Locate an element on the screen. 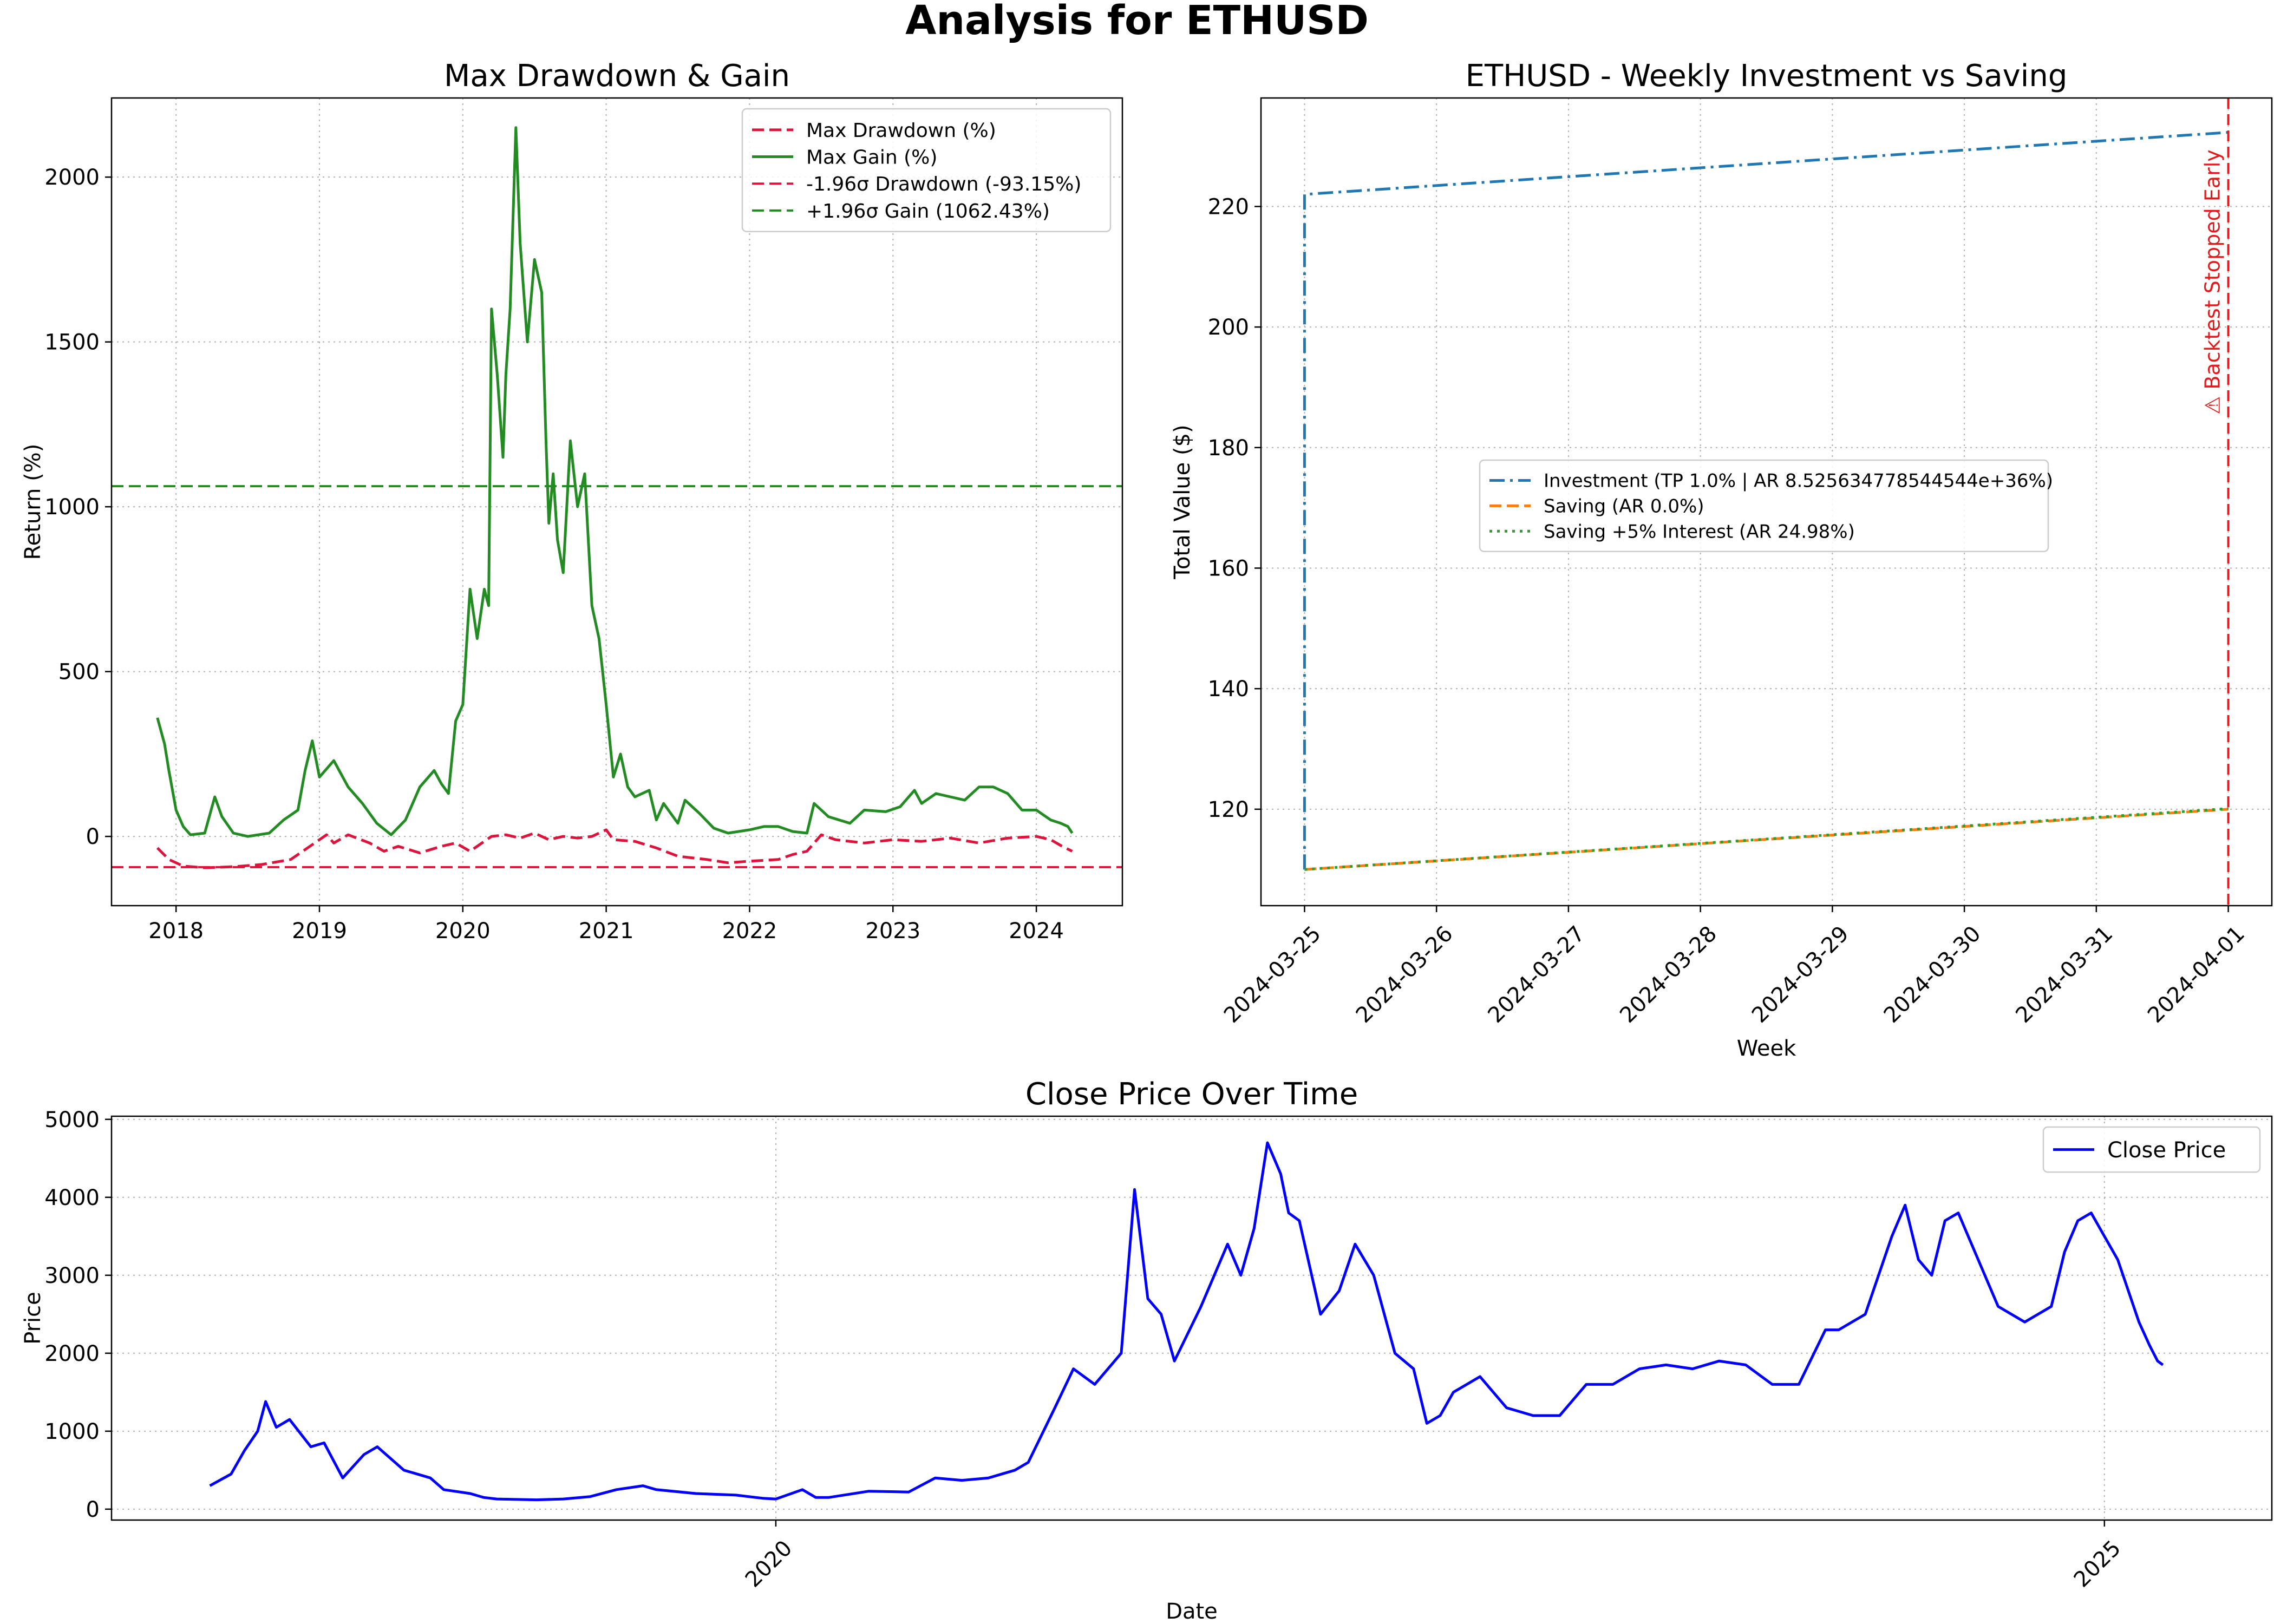  x-tick-label: 2024-03-25 is located at coordinates (1273, 974).